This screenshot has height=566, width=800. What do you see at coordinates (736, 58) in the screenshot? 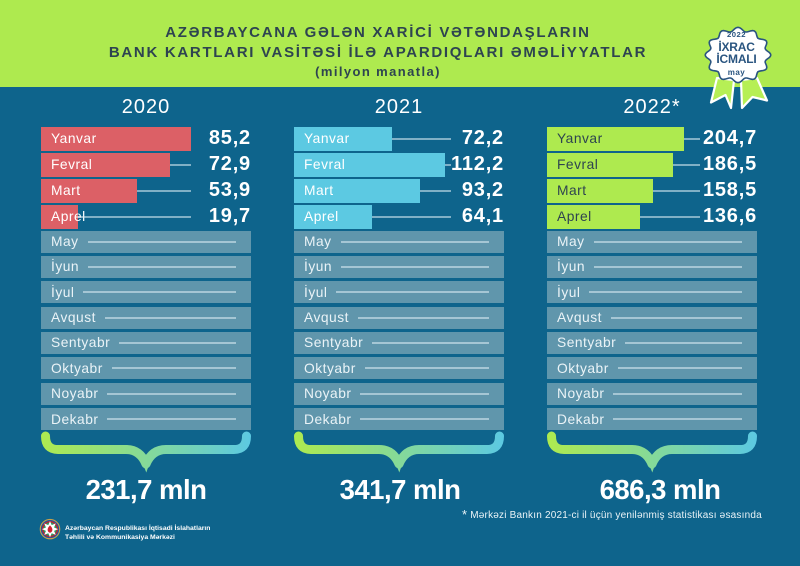
I see `svg-text: İCMALI` at bounding box center [736, 58].